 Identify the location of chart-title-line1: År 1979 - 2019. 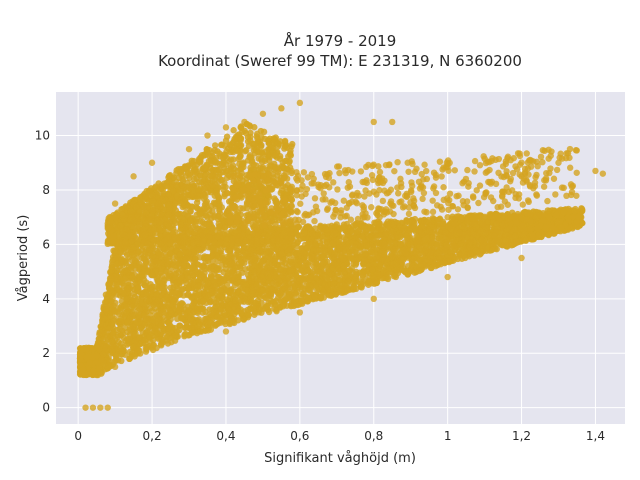
(340, 40).